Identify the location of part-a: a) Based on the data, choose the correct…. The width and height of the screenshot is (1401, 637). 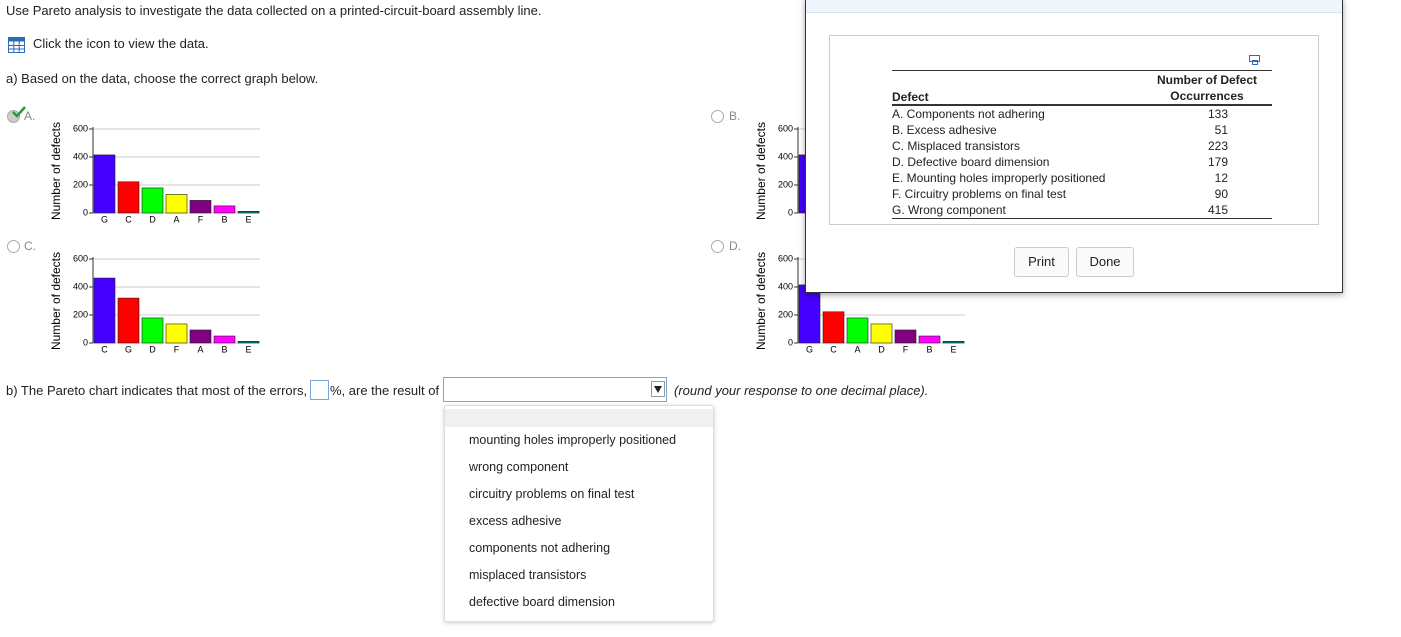
(162, 78).